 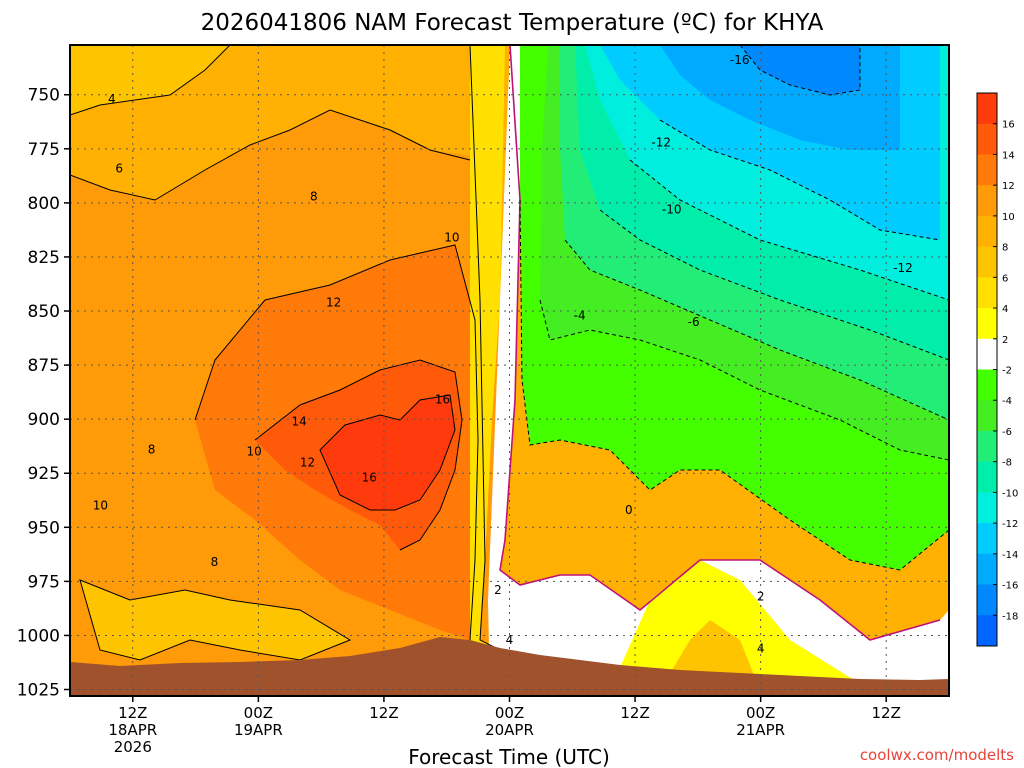 What do you see at coordinates (1005, 248) in the screenshot?
I see `colorbar-tick-label: 8` at bounding box center [1005, 248].